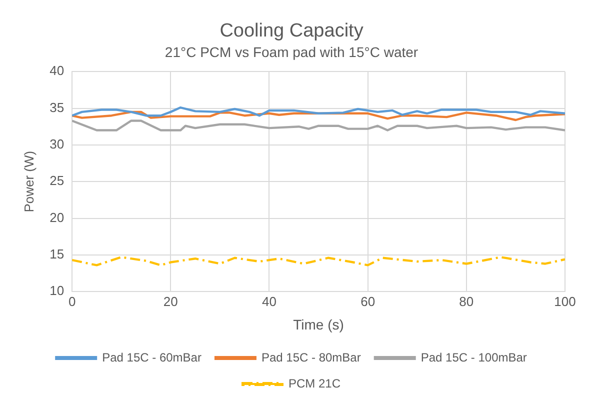 Image resolution: width=593 pixels, height=412 pixels. Describe the element at coordinates (57, 144) in the screenshot. I see `y-tick-label: 30` at that location.